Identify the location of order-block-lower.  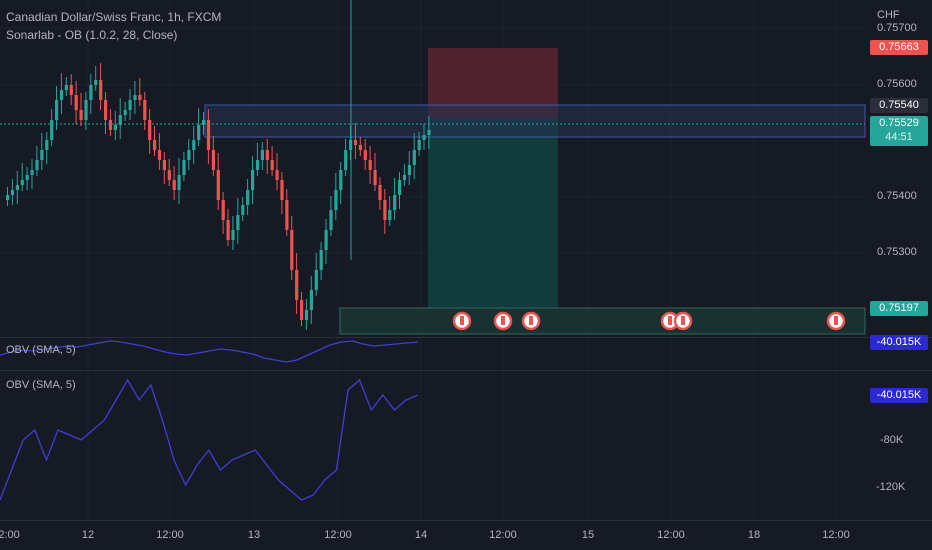
(602, 321).